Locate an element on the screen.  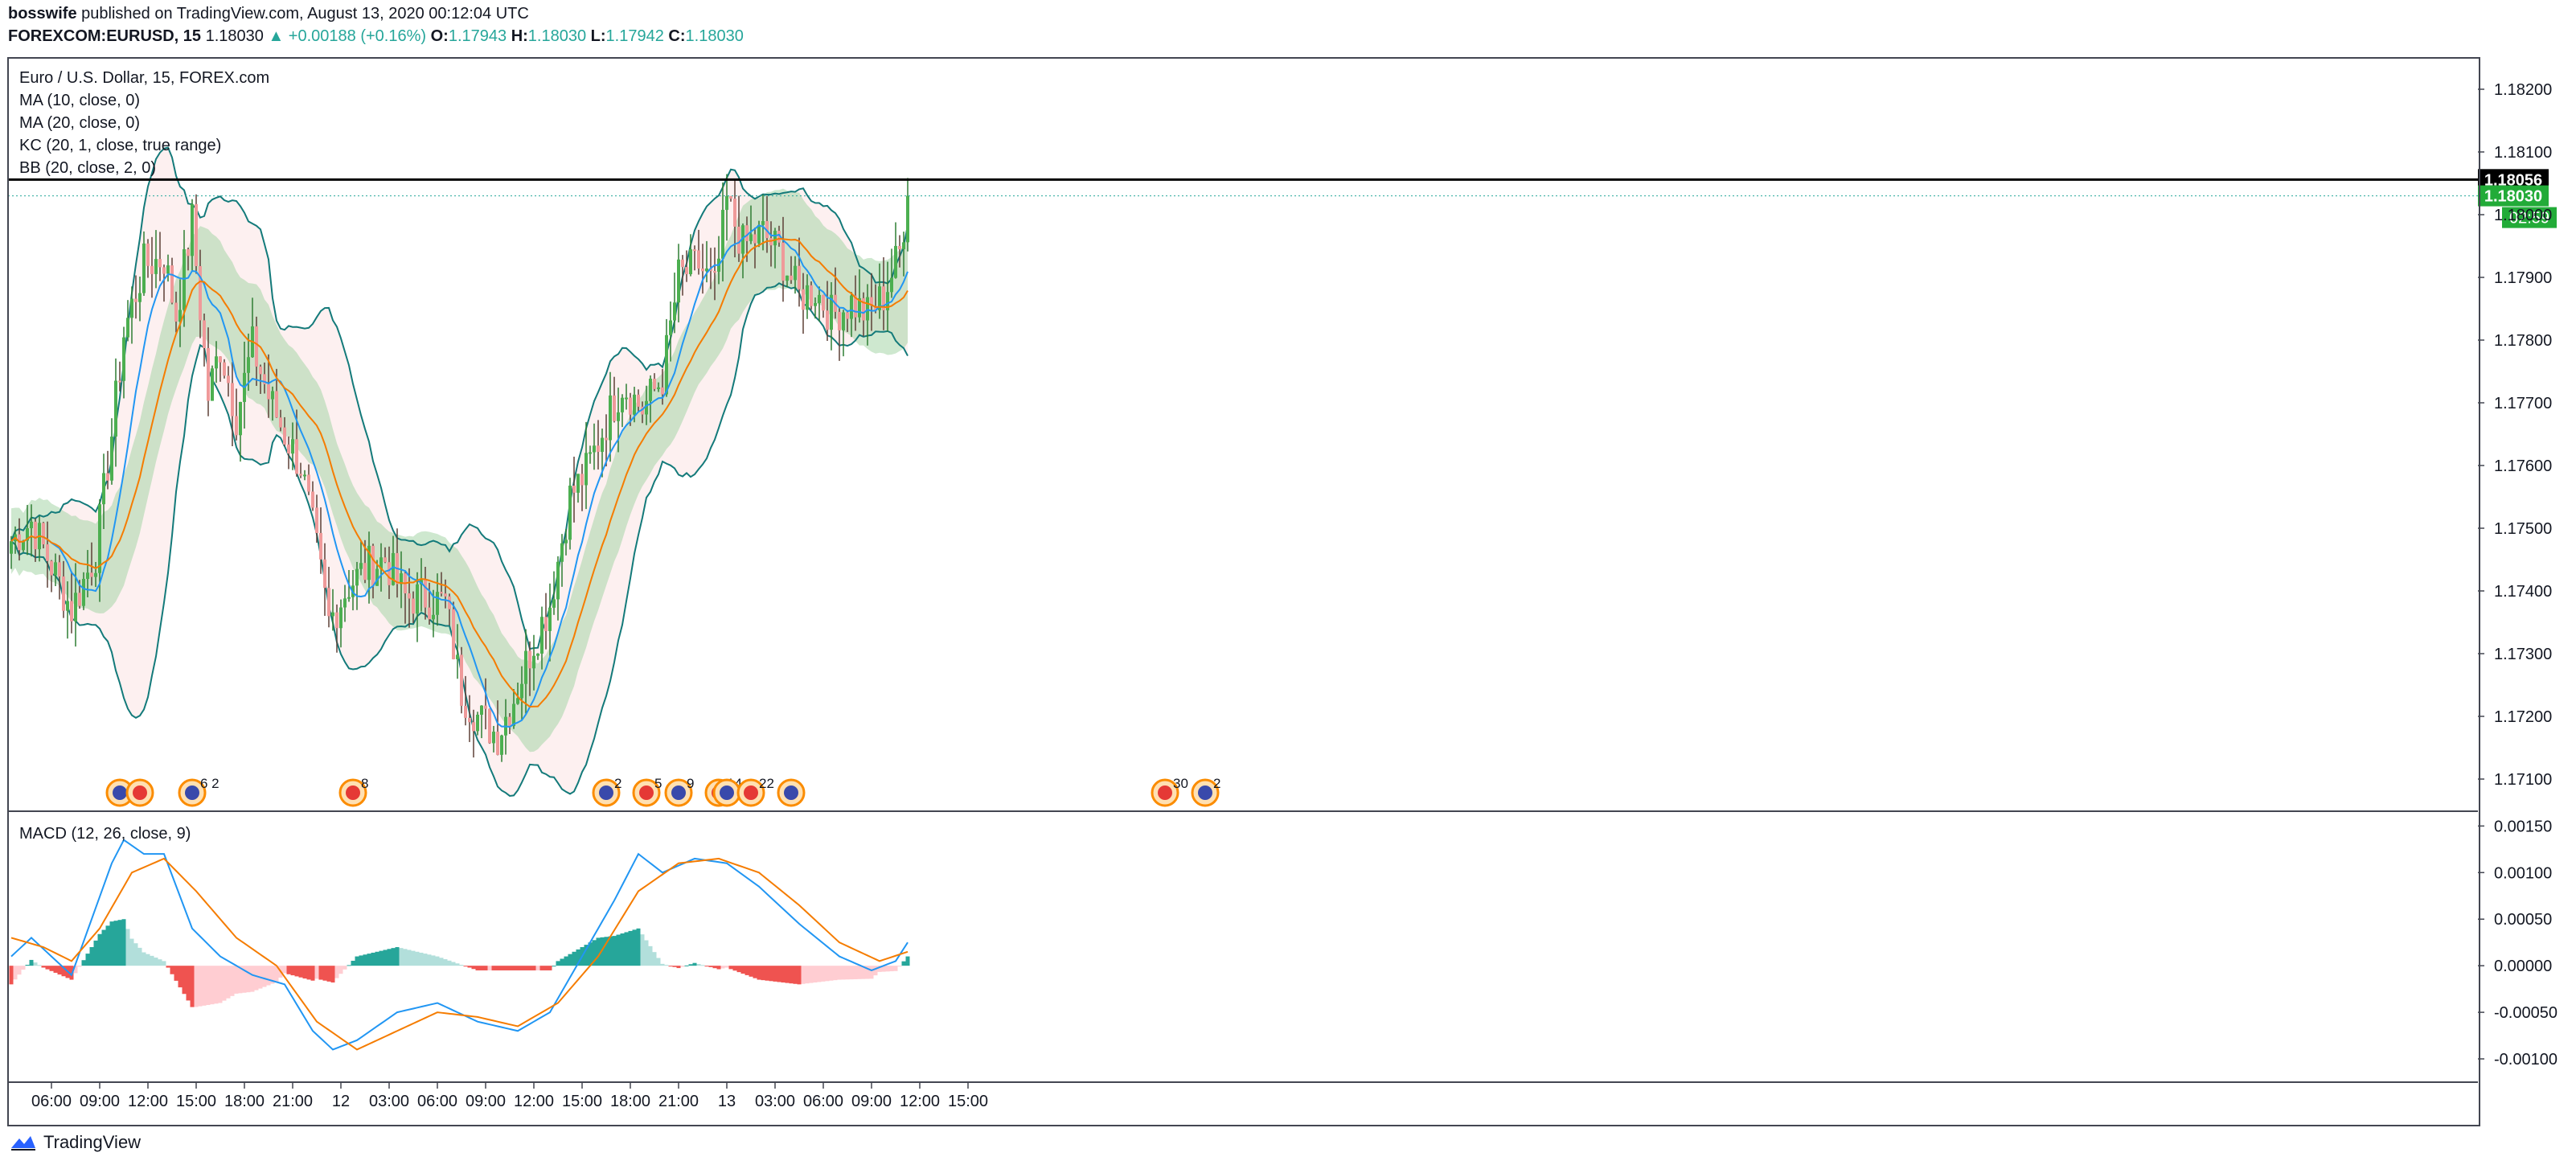
legend-kc: KC (20, 1, close, true range) is located at coordinates (121, 145).